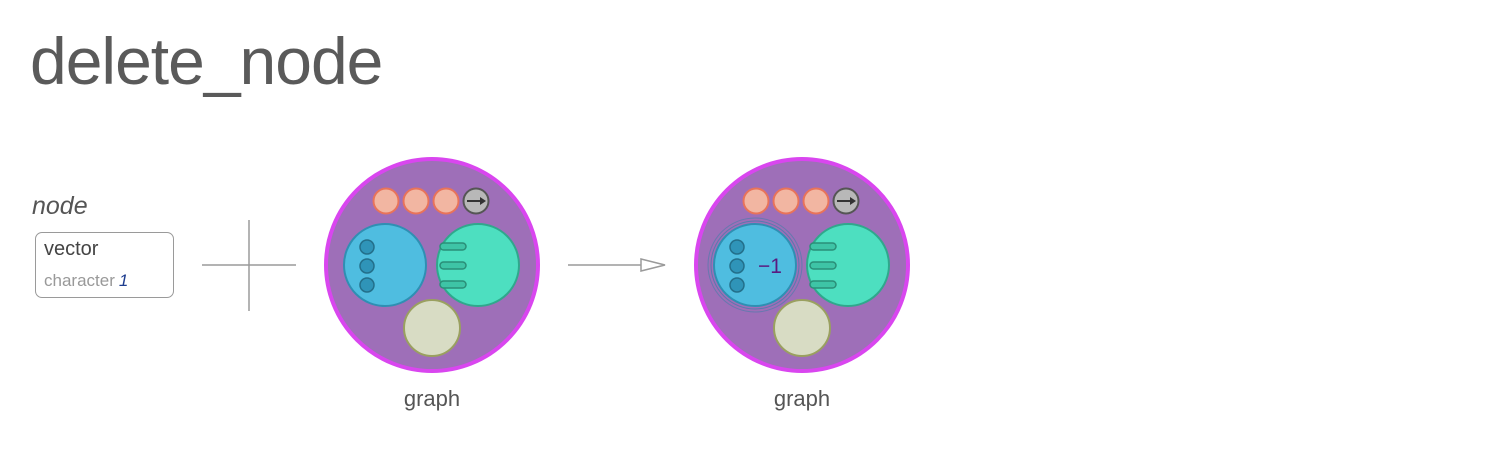  What do you see at coordinates (60, 206) in the screenshot?
I see `argument-name: node` at bounding box center [60, 206].